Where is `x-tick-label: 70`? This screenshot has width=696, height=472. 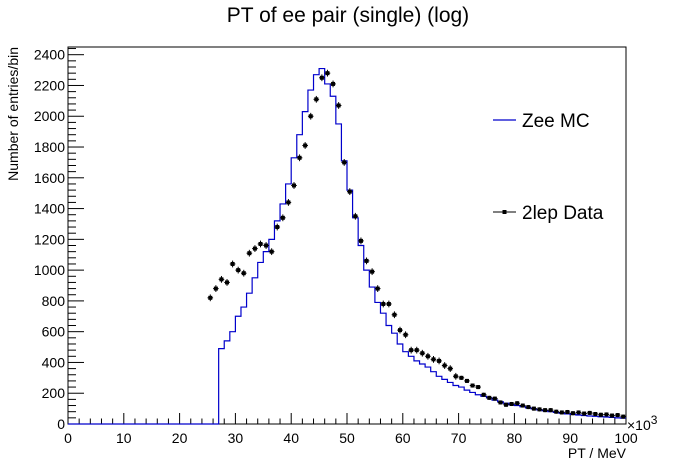 x-tick-label: 70 is located at coordinates (459, 438).